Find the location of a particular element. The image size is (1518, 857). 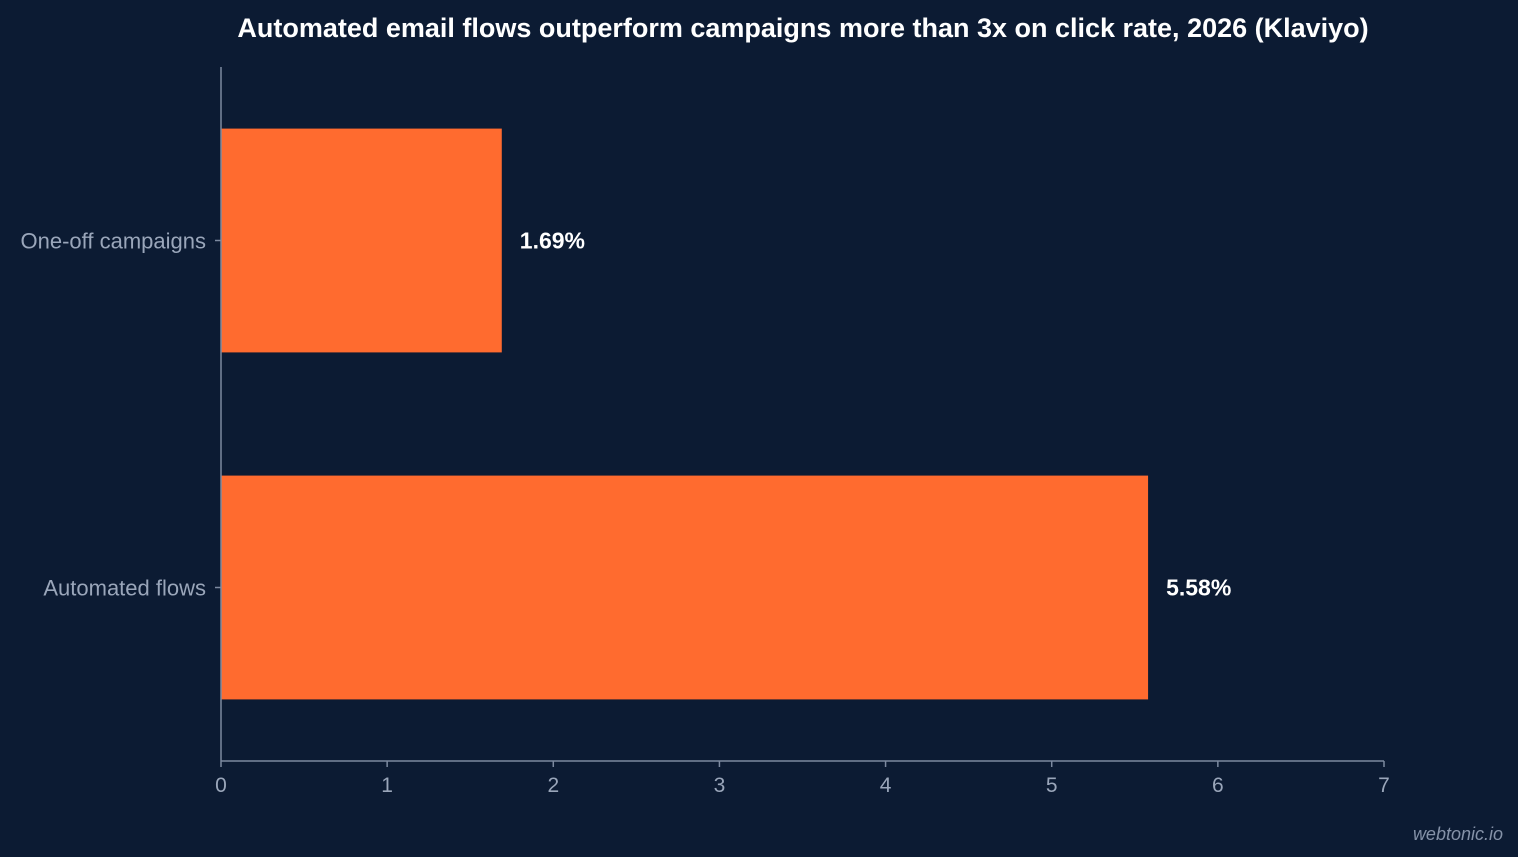

x-tick-label-1: 1 is located at coordinates (387, 785).